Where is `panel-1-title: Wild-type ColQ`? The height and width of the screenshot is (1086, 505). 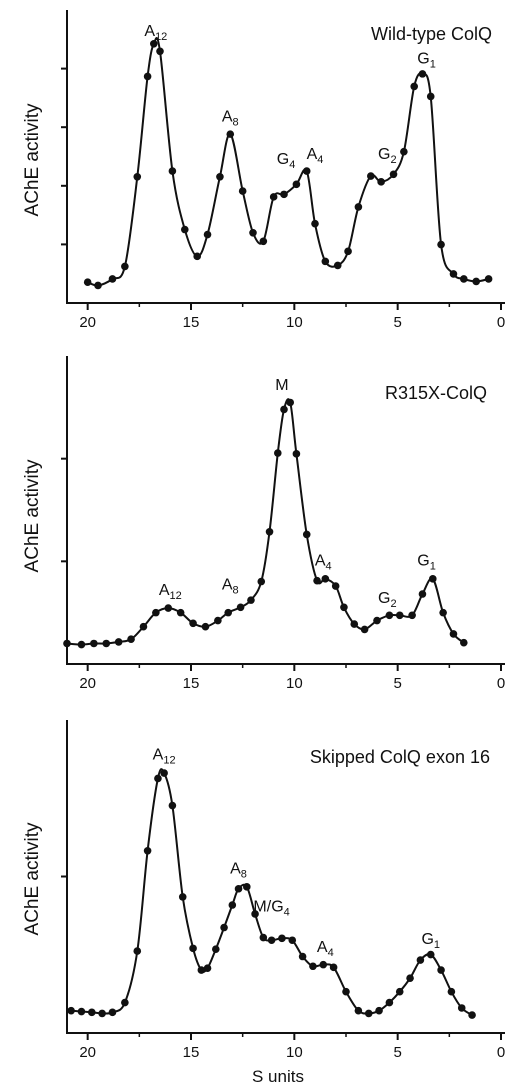 panel-1-title: Wild-type ColQ is located at coordinates (431, 34).